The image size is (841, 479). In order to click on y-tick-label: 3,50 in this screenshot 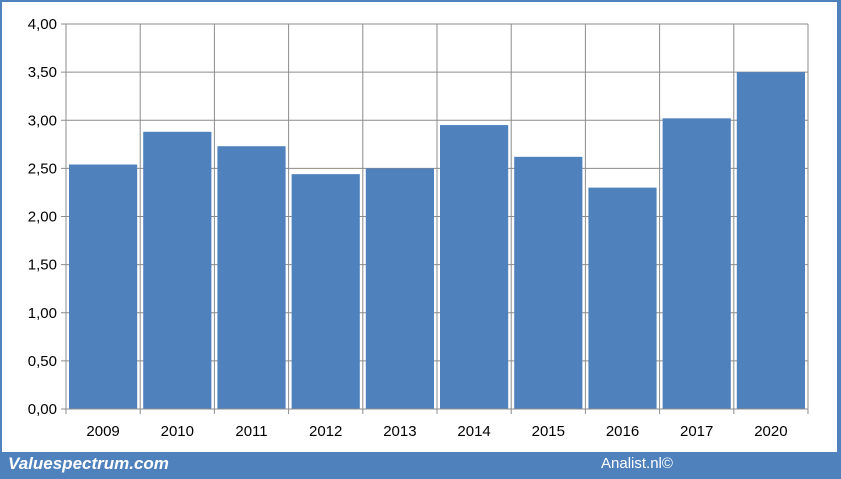, I will do `click(42, 72)`.